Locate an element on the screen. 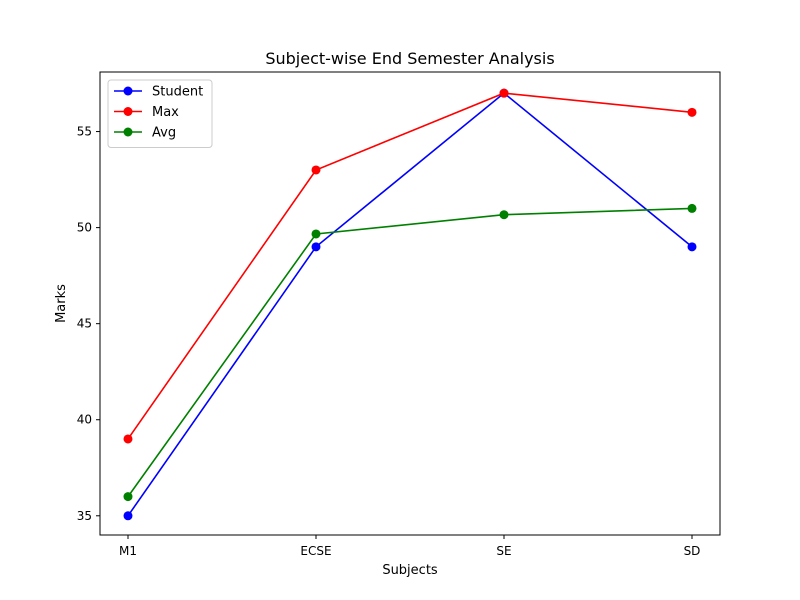 The image size is (800, 600). x-tick-label: SE is located at coordinates (503, 551).